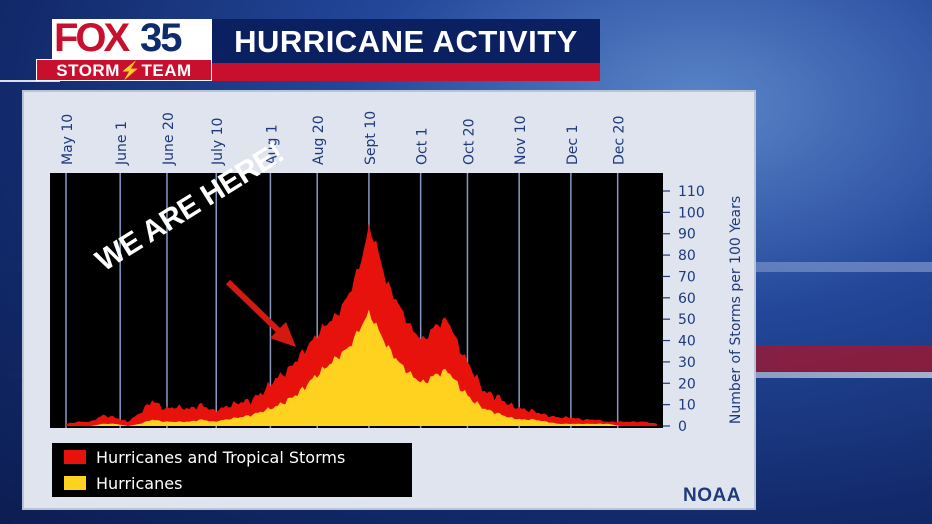  Describe the element at coordinates (319, 140) in the screenshot. I see `x-tick-label: Aug 20` at that location.